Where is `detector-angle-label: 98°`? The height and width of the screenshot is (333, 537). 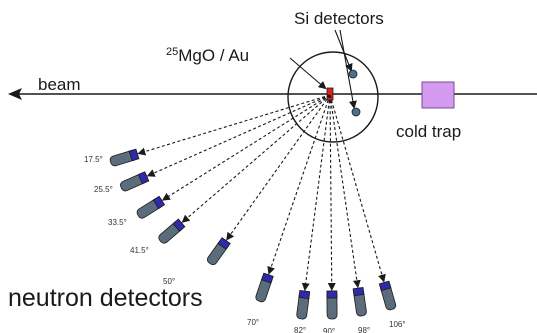 detector-angle-label: 98° is located at coordinates (364, 329).